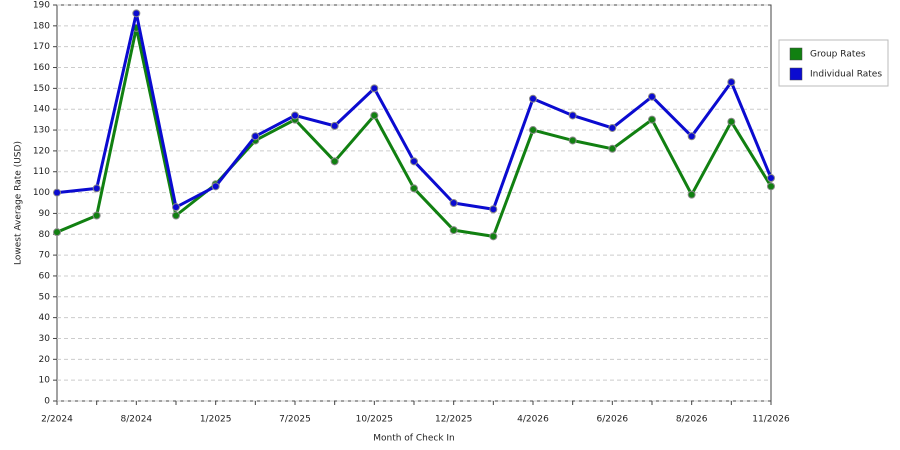 This screenshot has width=900, height=450. What do you see at coordinates (771, 420) in the screenshot?
I see `x-tick-label: 11/2026` at bounding box center [771, 420].